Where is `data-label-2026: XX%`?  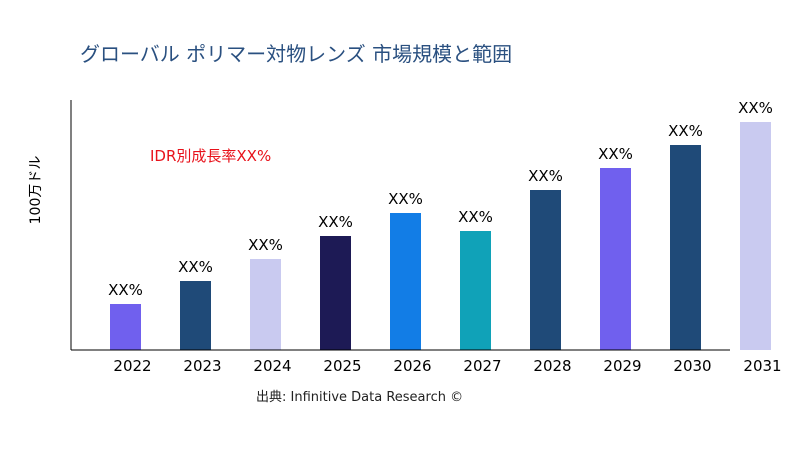 data-label-2026: XX% is located at coordinates (405, 199).